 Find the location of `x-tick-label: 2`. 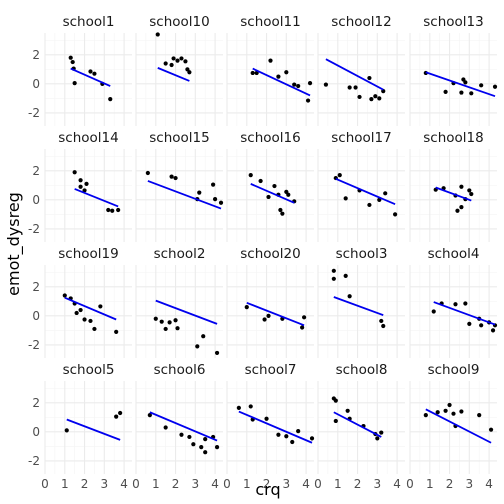

x-tick-label: 2 is located at coordinates (85, 484).